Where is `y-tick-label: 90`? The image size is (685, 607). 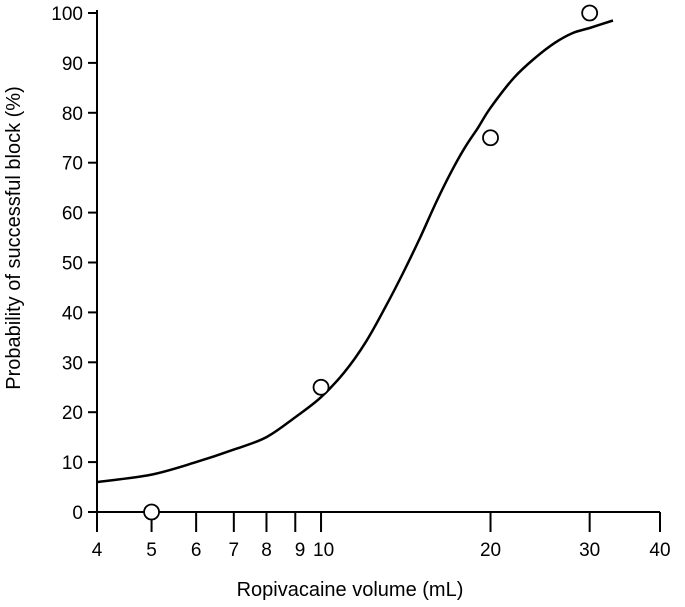 y-tick-label: 90 is located at coordinates (72, 64).